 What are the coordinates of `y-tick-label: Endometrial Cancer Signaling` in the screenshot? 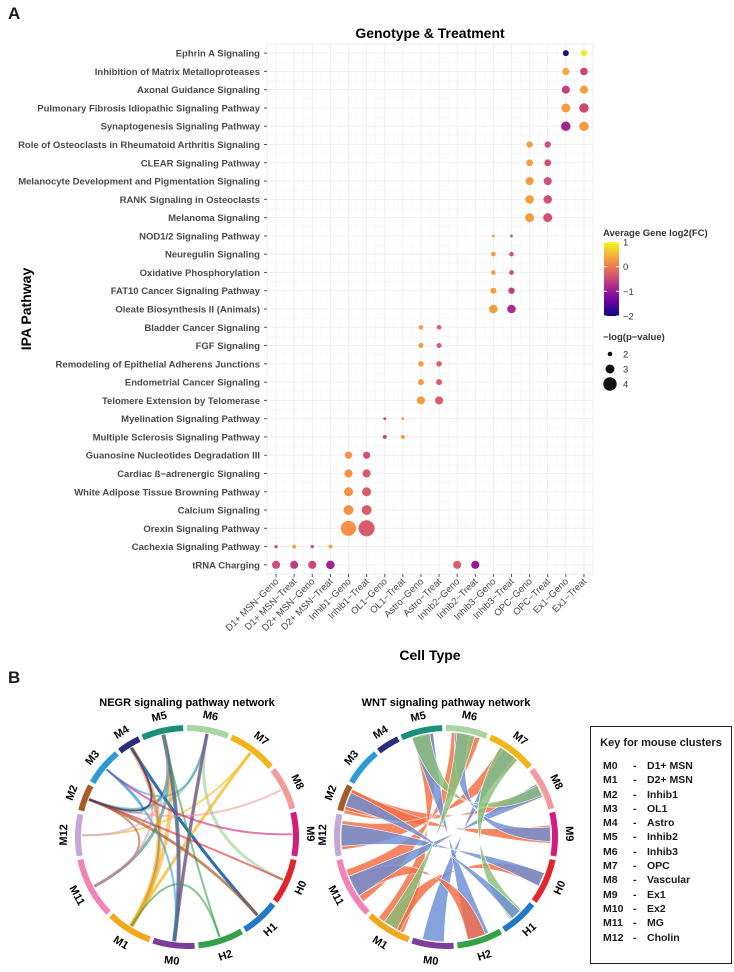 It's located at (192, 383).